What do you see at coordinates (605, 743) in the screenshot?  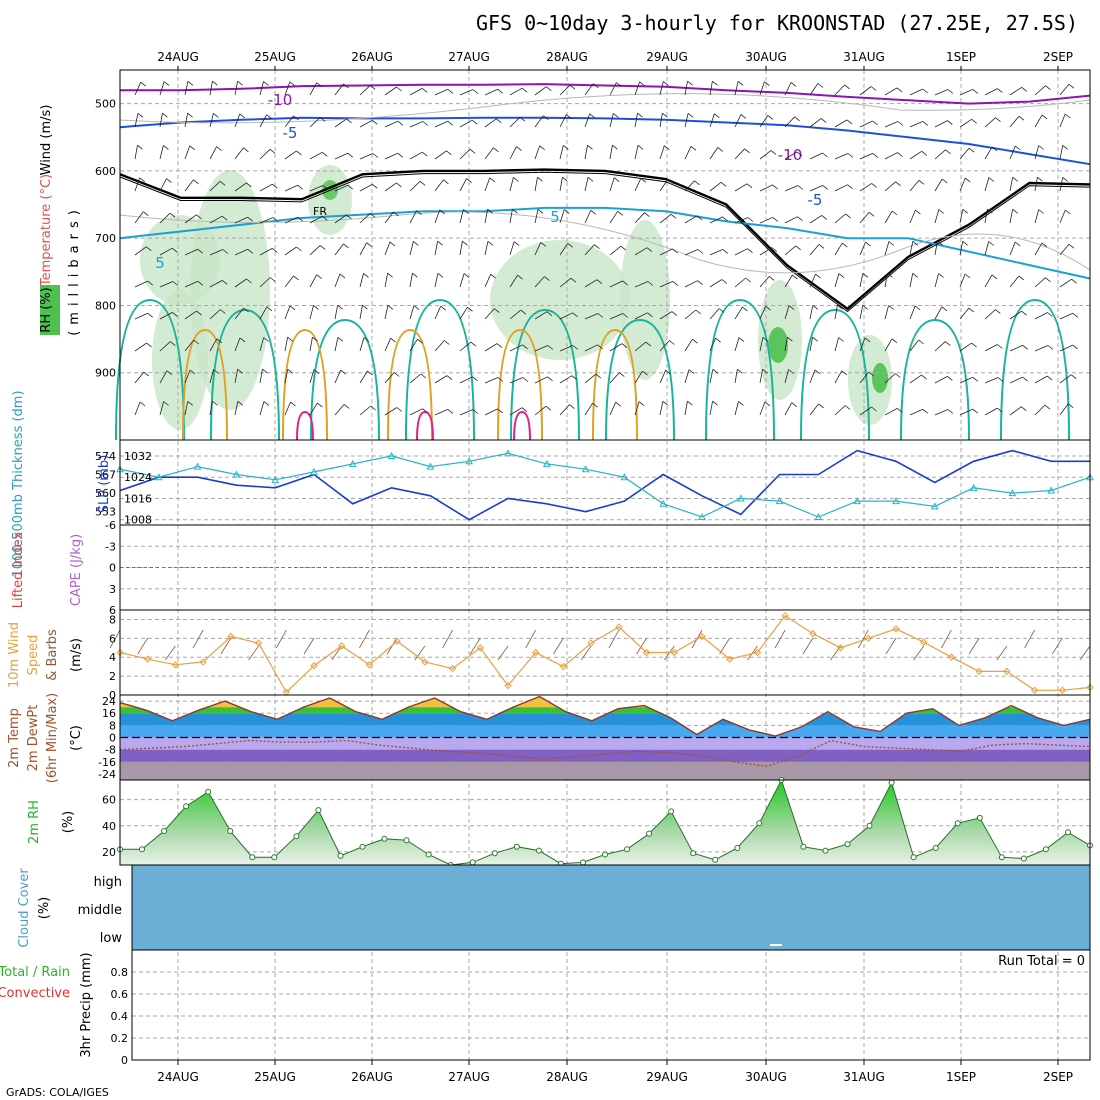 I see `temp-band` at bounding box center [605, 743].